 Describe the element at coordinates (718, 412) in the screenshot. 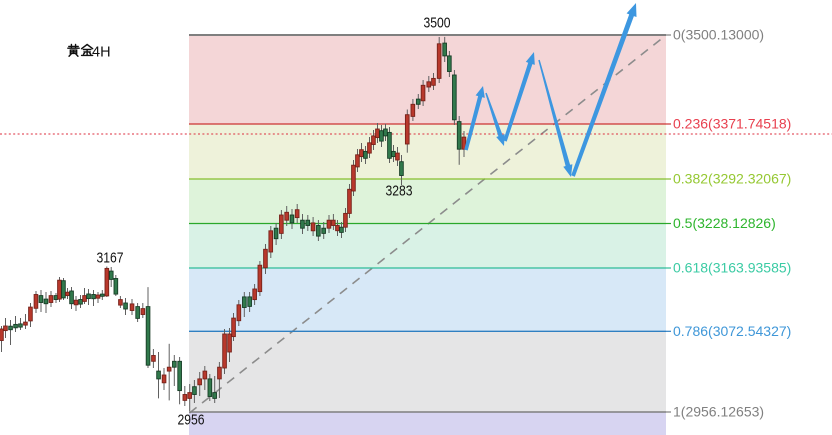

I see `svg-text: 1(2956.12653)` at that location.